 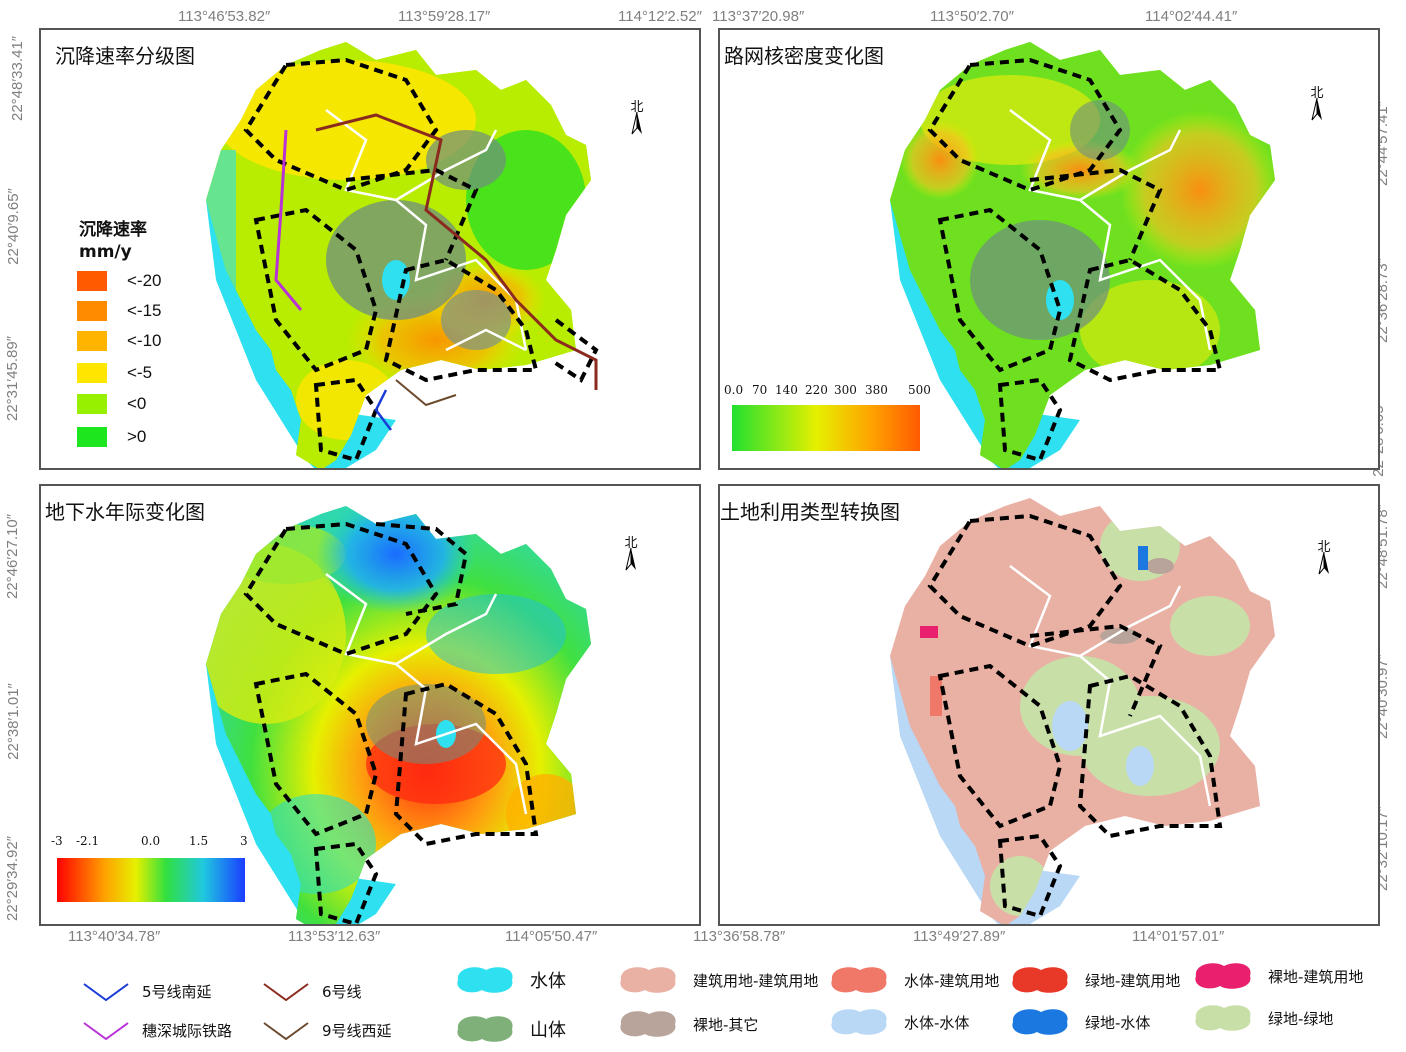 I want to click on gw-color-ramp, so click(x=151, y=880).